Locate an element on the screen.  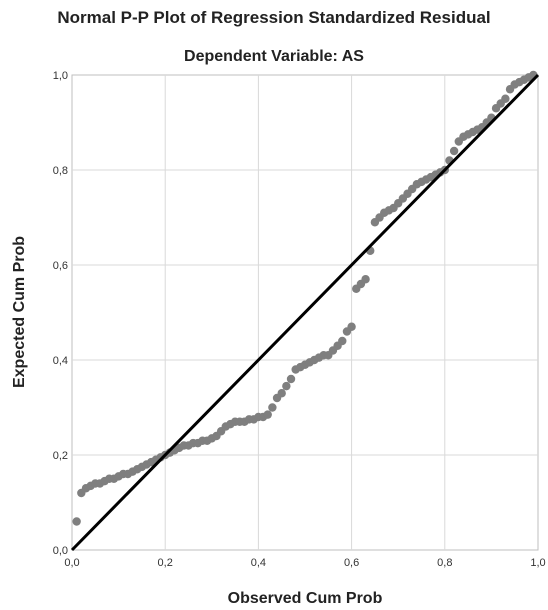
y-axis-label: Expected Cum Prob is located at coordinates (19, 312).